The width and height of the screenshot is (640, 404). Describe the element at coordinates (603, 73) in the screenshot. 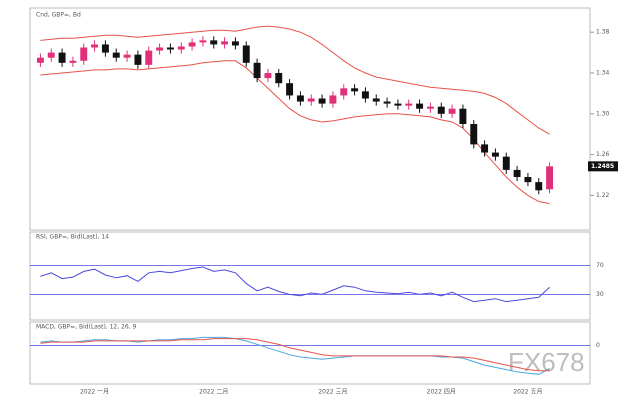

I see `y-tick-label: 1.34` at that location.